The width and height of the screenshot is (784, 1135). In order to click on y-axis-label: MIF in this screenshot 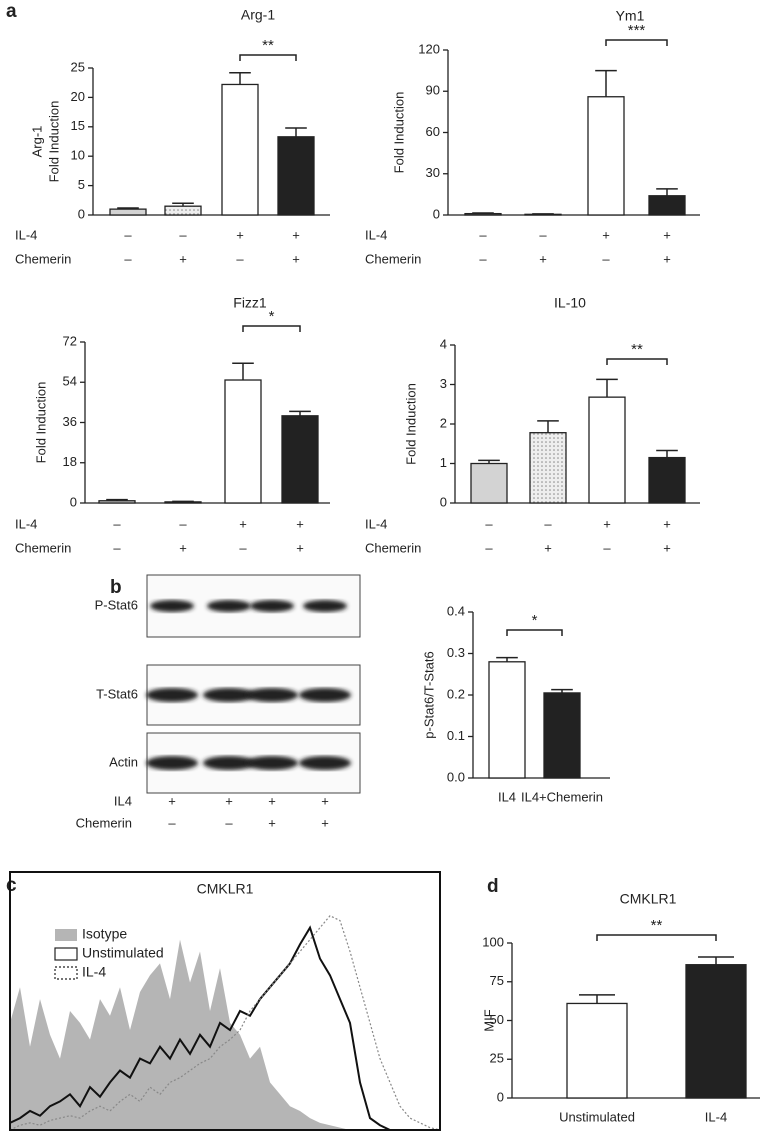, I will do `click(488, 1020)`.